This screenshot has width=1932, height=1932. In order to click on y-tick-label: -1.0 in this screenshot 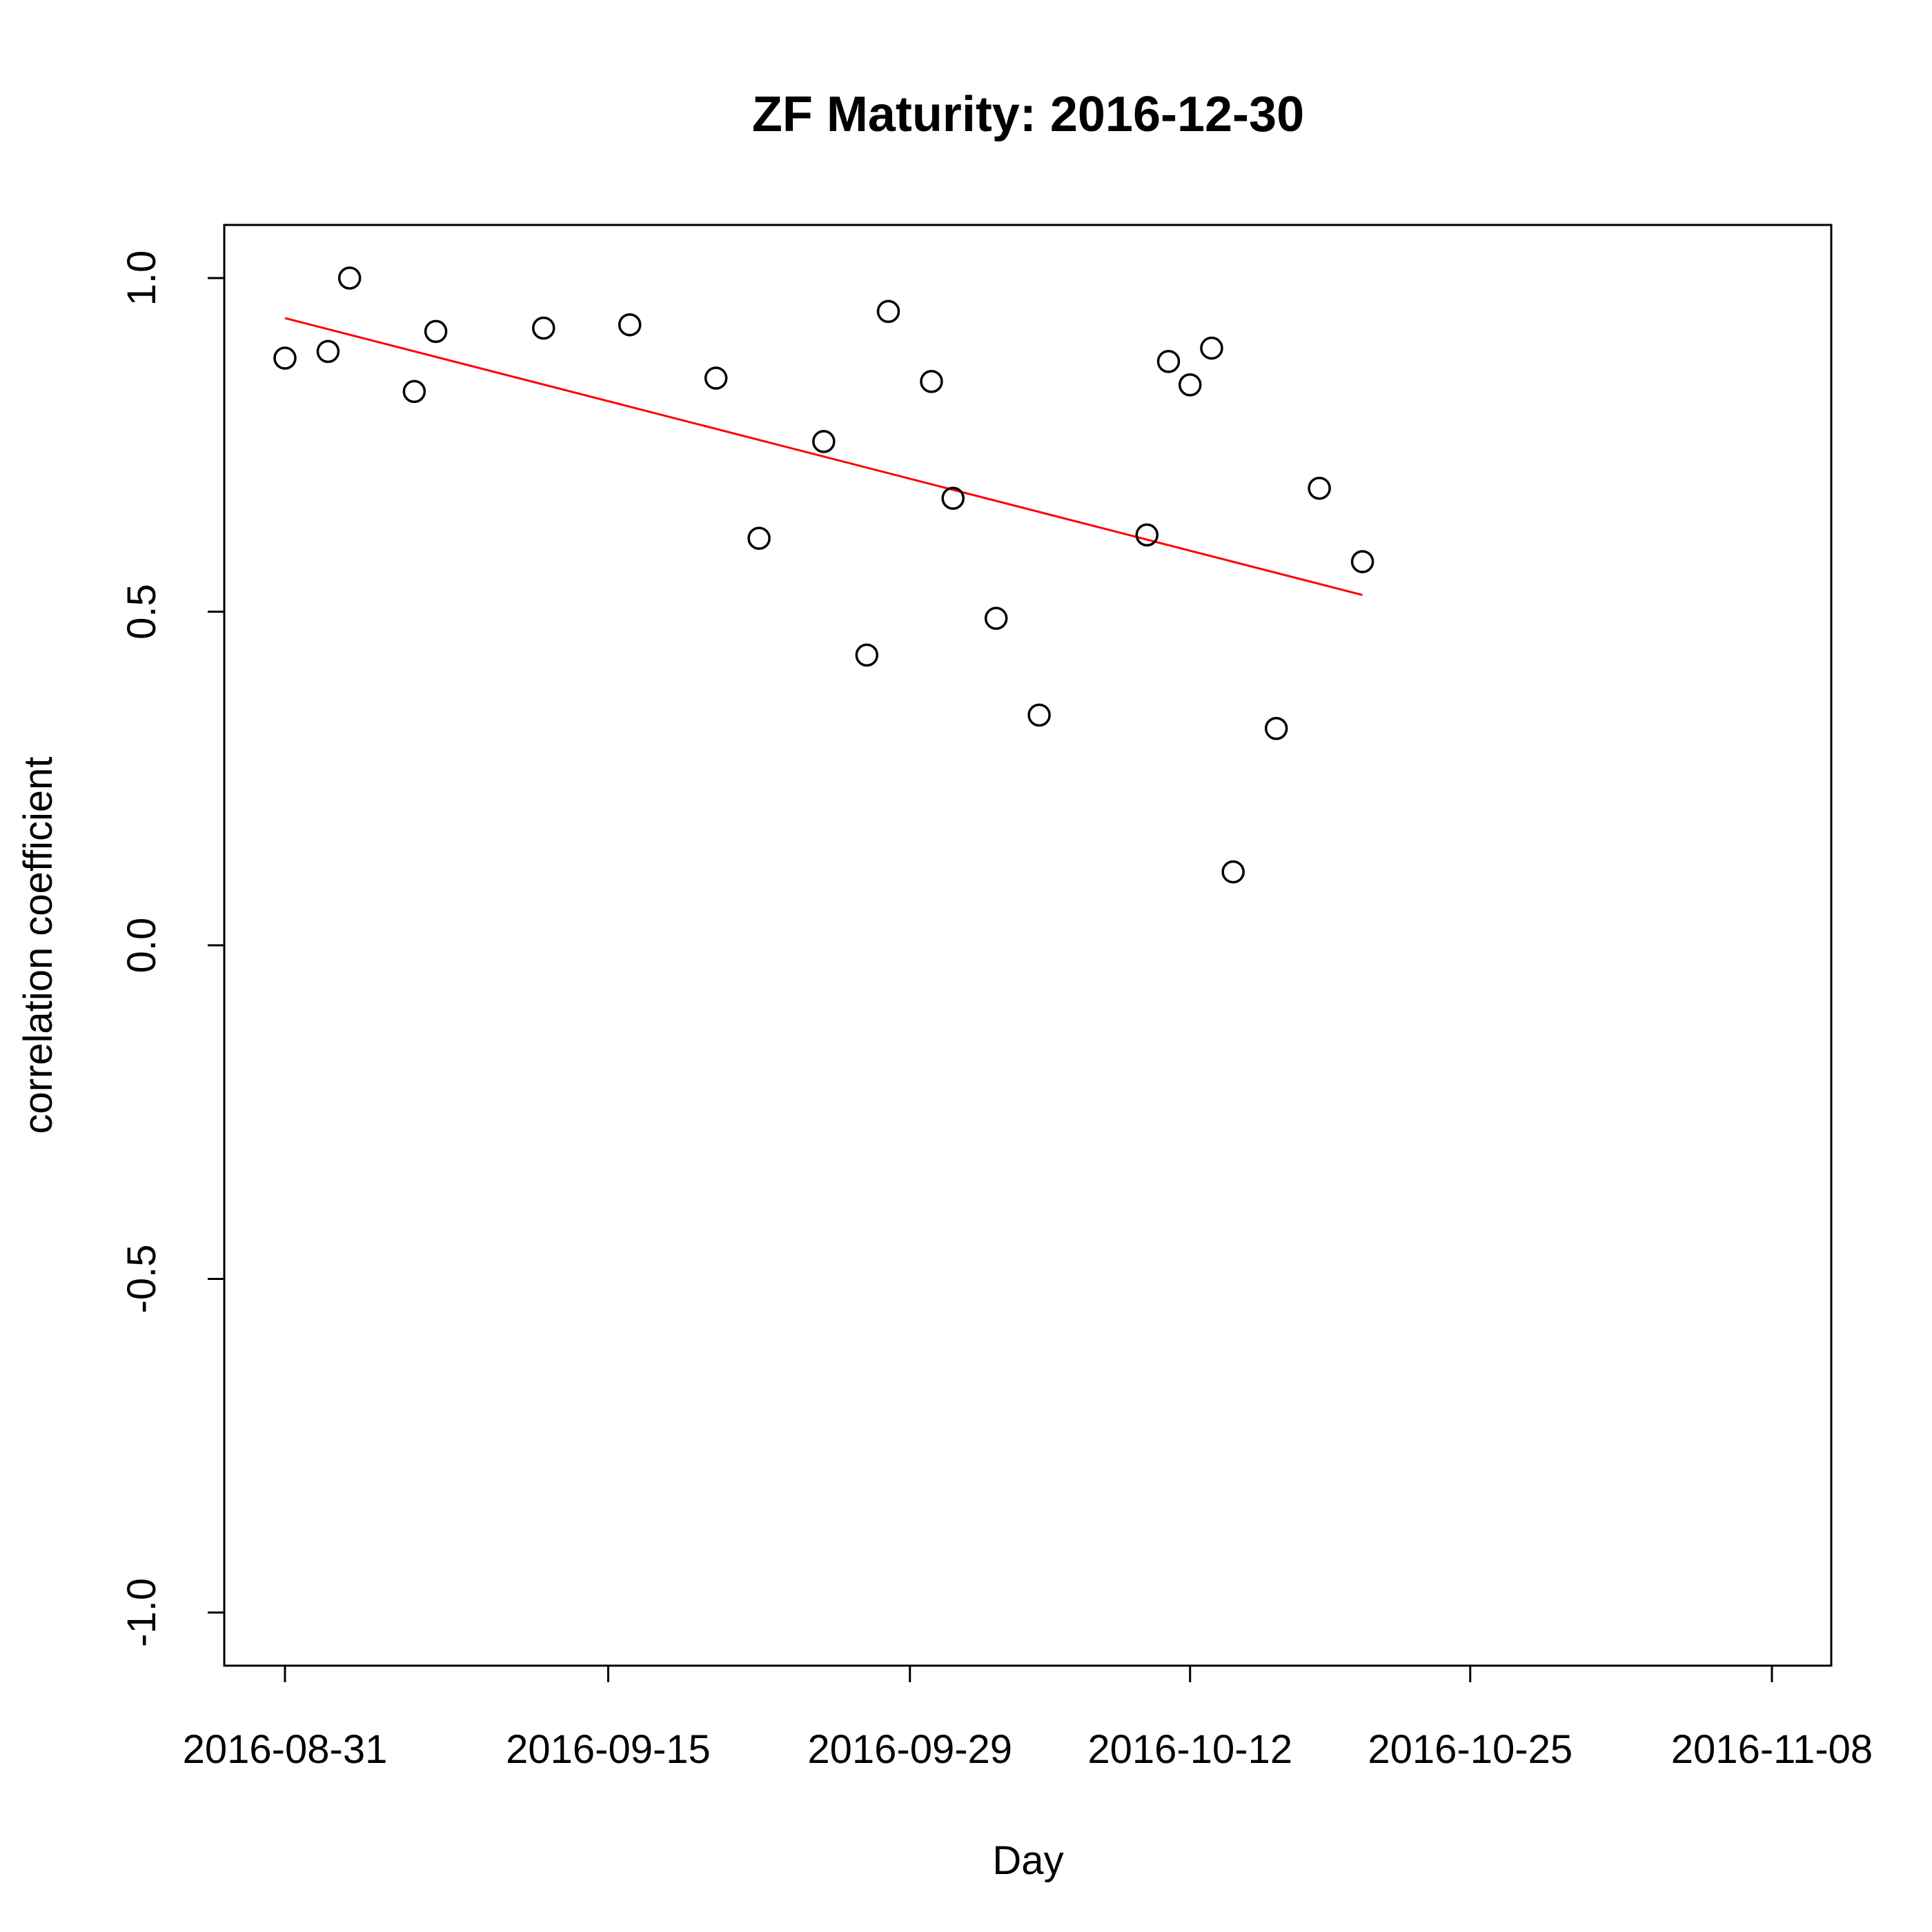, I will do `click(141, 1612)`.